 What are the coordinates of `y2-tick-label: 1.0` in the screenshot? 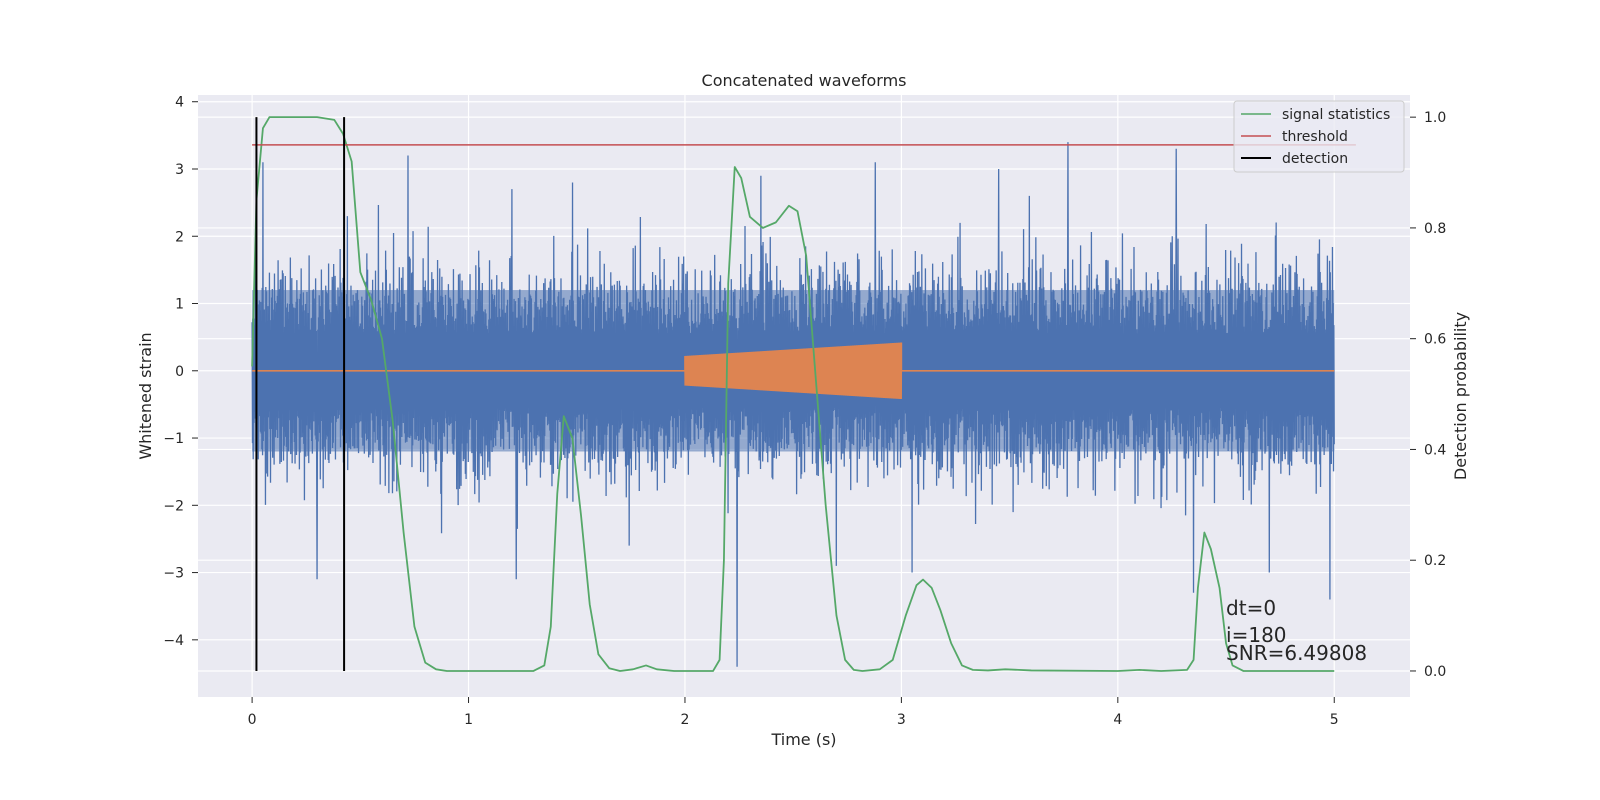 It's located at (1435, 118).